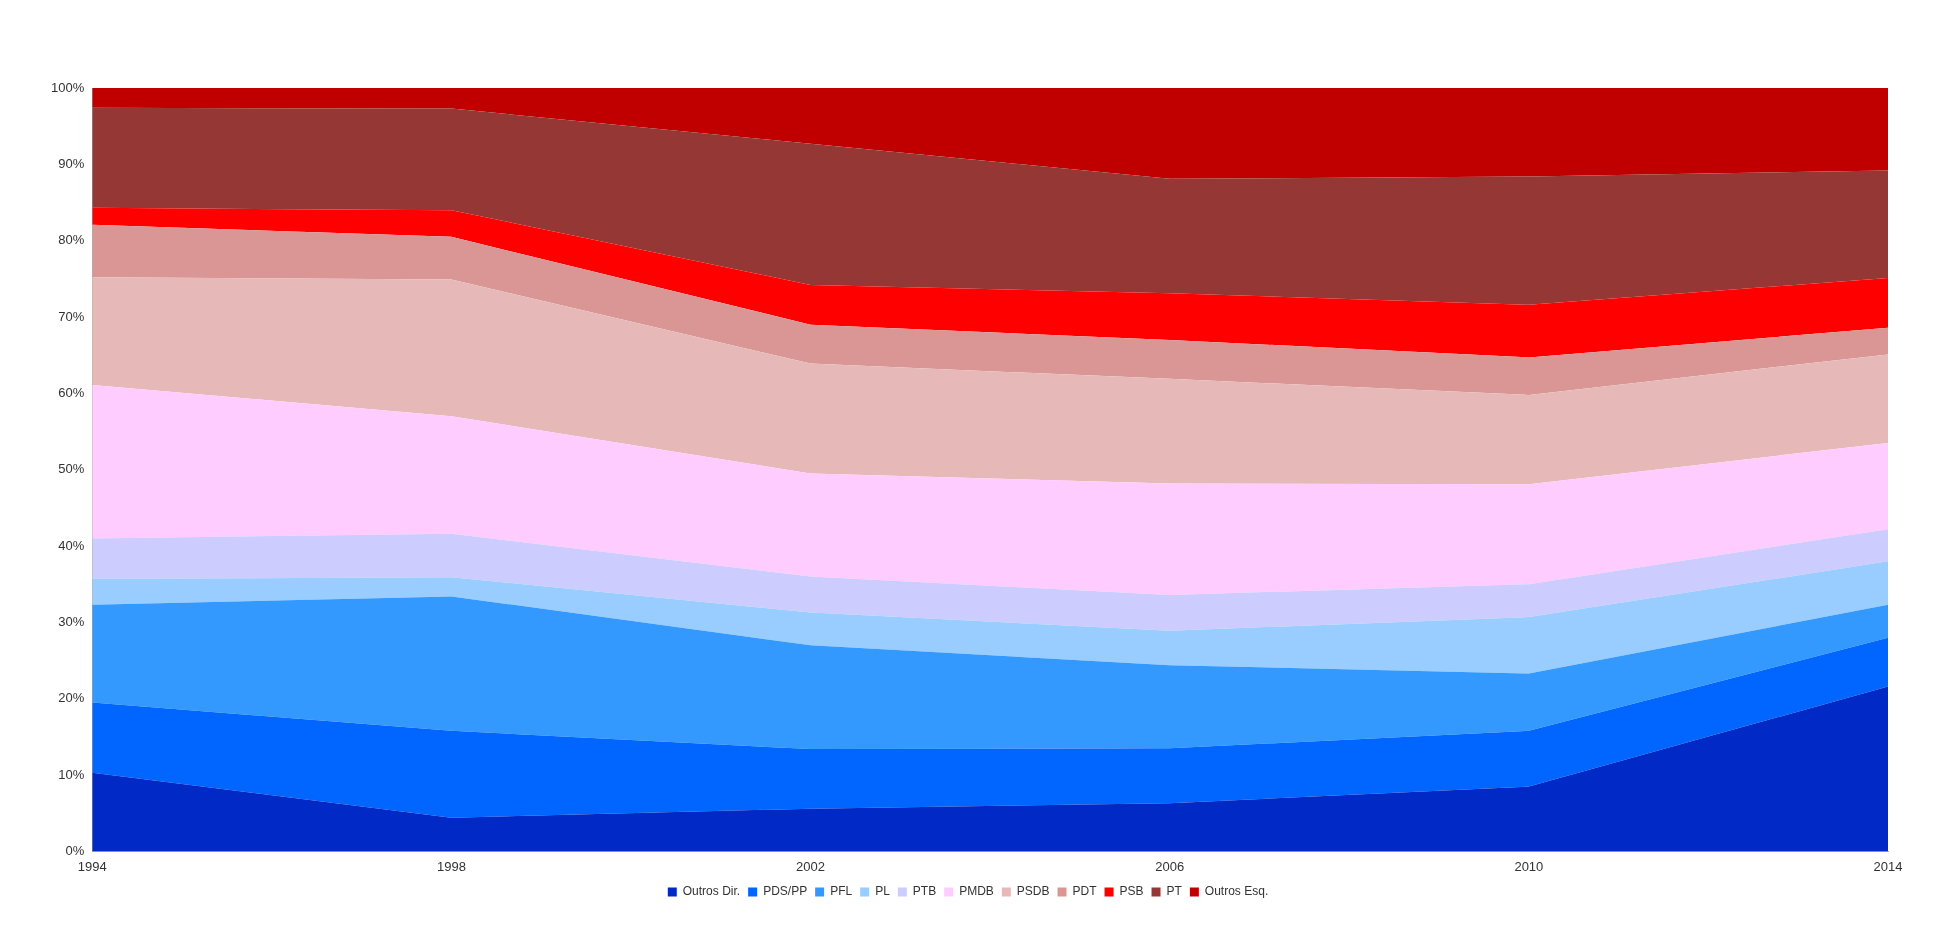 The height and width of the screenshot is (928, 1959). Describe the element at coordinates (1085, 891) in the screenshot. I see `legend-label: PDT` at that location.